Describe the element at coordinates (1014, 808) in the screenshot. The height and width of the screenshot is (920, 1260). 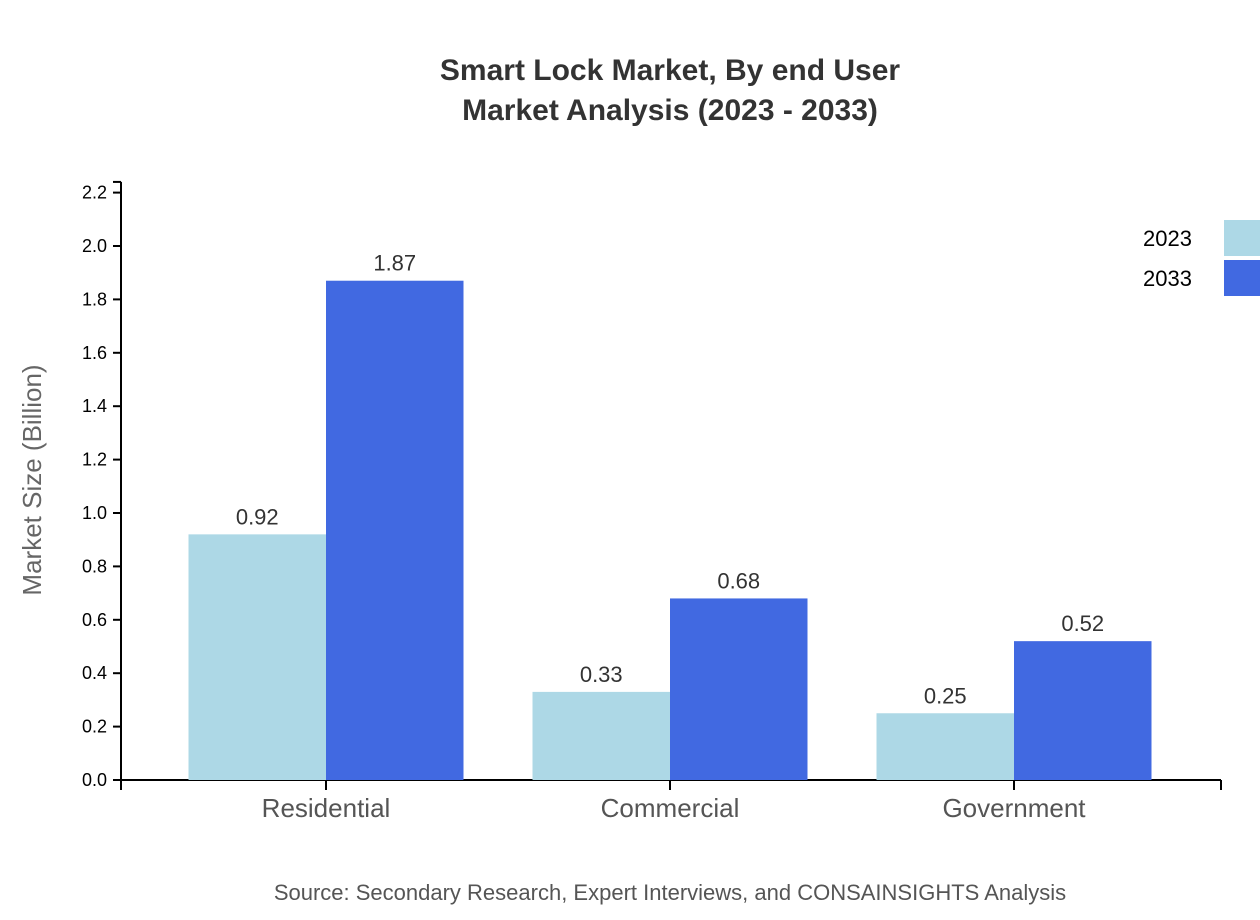
I see `x-tick-label: Government` at that location.